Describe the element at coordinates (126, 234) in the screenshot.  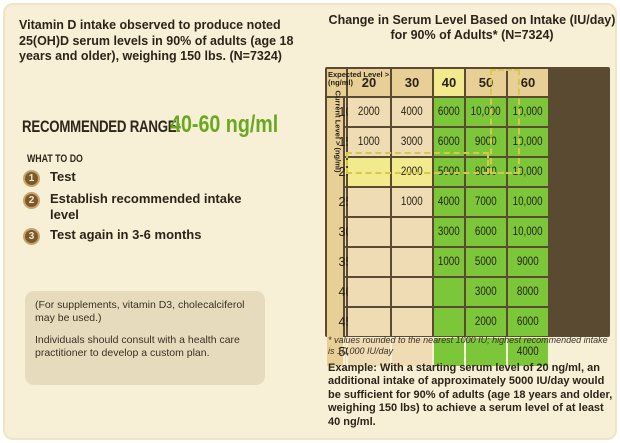
I see `step-text: Test again in 3-6 months` at that location.